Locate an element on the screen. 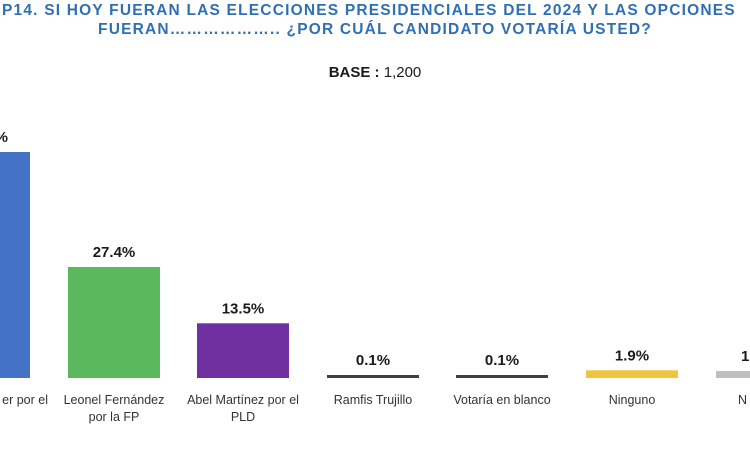 The width and height of the screenshot is (750, 450). value-label-6: 1 is located at coordinates (745, 356).